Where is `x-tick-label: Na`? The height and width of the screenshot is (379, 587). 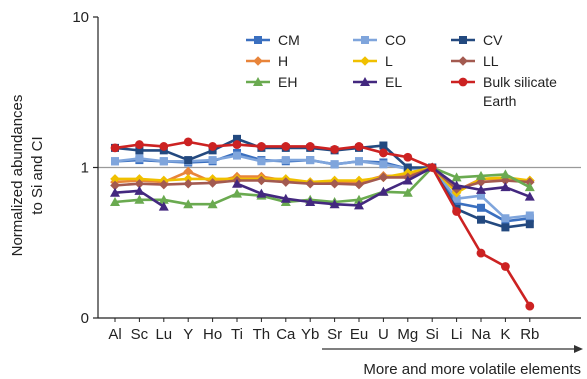 x-tick-label: Na is located at coordinates (481, 334).